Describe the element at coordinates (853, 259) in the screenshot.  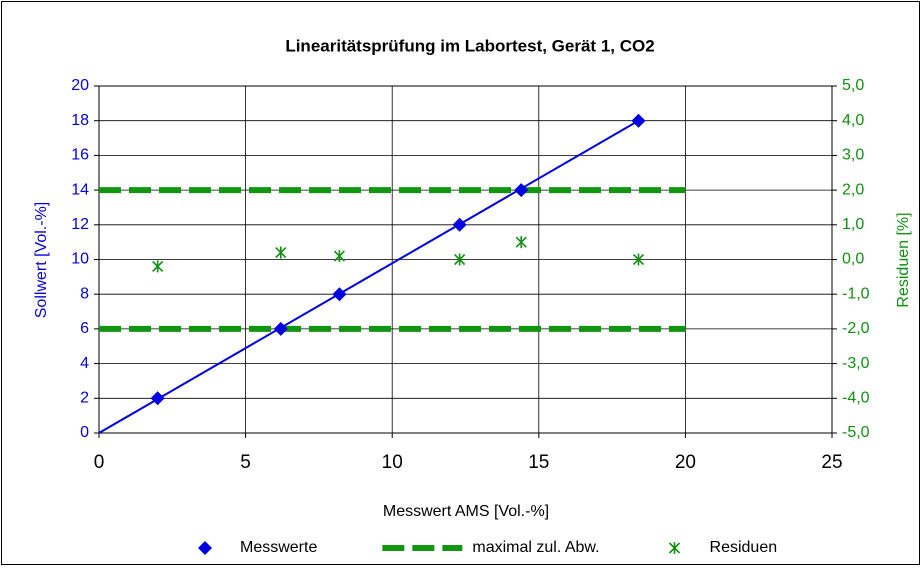
I see `y2-tick-label: 0,0` at that location.